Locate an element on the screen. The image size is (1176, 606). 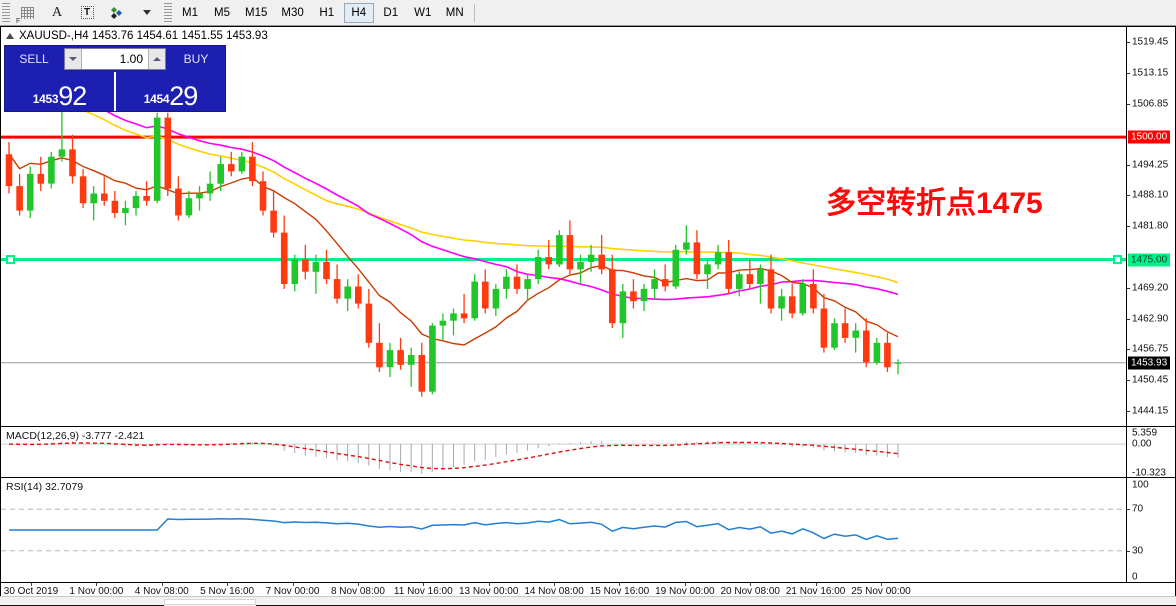
text-box-icon: T is located at coordinates (87, 13).